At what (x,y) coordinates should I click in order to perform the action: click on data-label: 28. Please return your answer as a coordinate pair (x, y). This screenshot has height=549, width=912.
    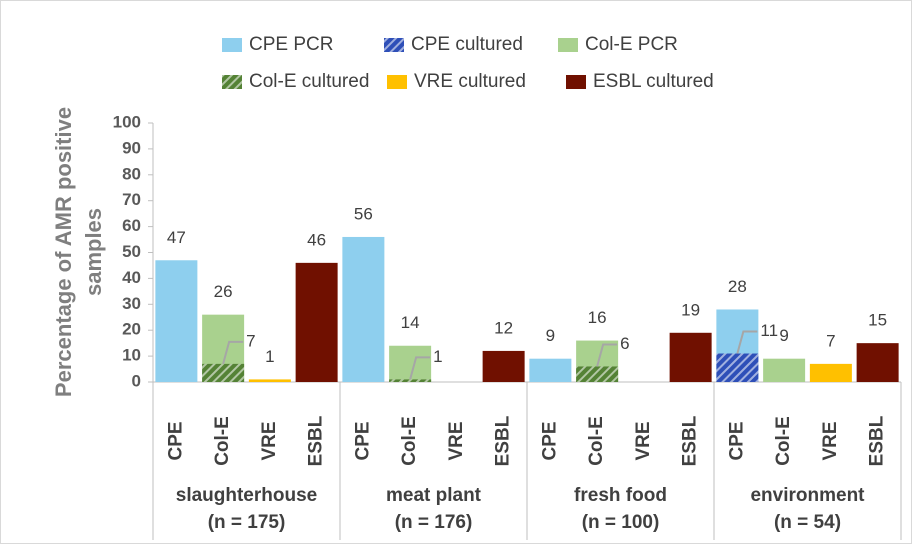
    Looking at the image, I should click on (737, 286).